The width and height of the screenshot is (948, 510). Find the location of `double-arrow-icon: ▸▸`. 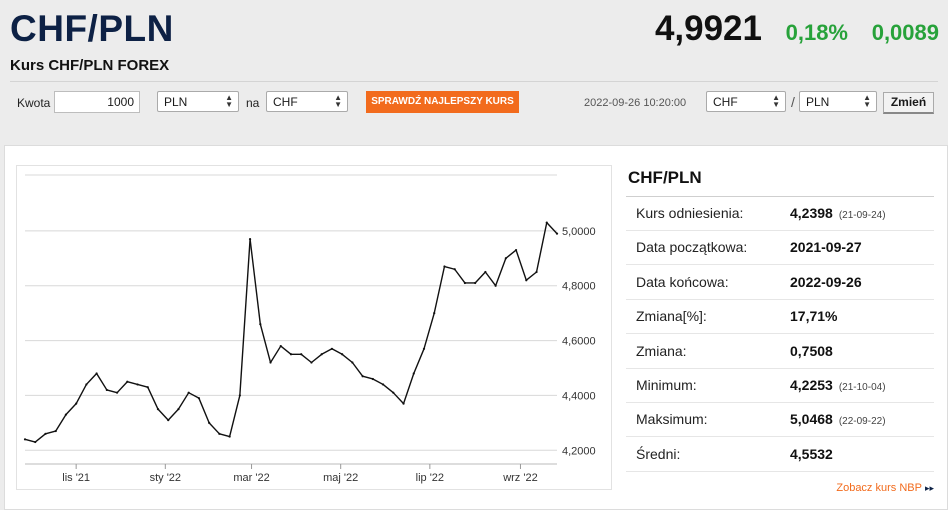

double-arrow-icon: ▸▸ is located at coordinates (929, 488).